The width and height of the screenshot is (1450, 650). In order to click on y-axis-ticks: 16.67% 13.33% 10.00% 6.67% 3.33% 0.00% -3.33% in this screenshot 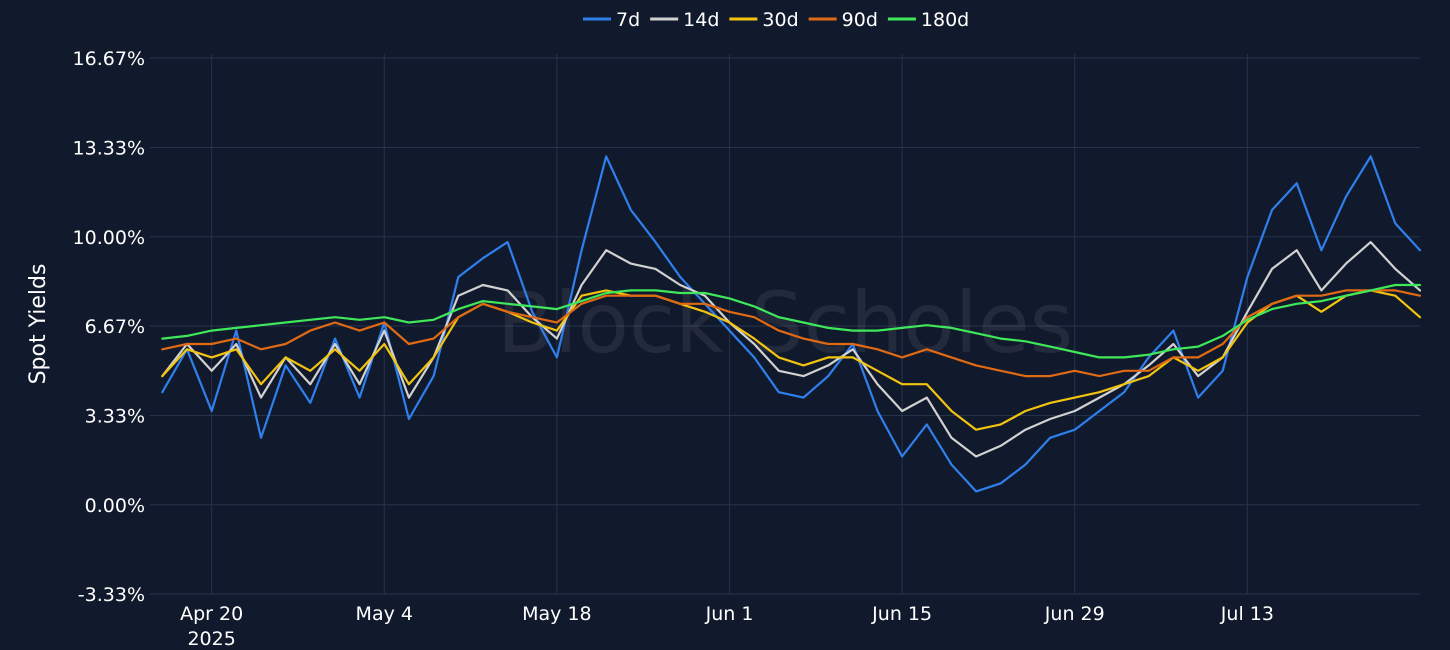, I will do `click(109, 327)`.